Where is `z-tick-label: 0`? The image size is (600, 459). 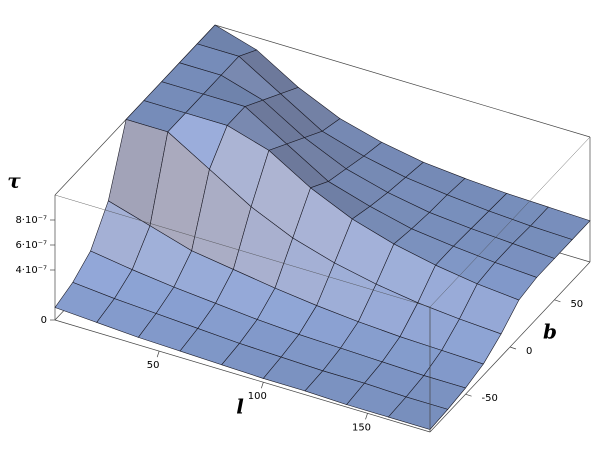
z-tick-label: 0 is located at coordinates (44, 320).